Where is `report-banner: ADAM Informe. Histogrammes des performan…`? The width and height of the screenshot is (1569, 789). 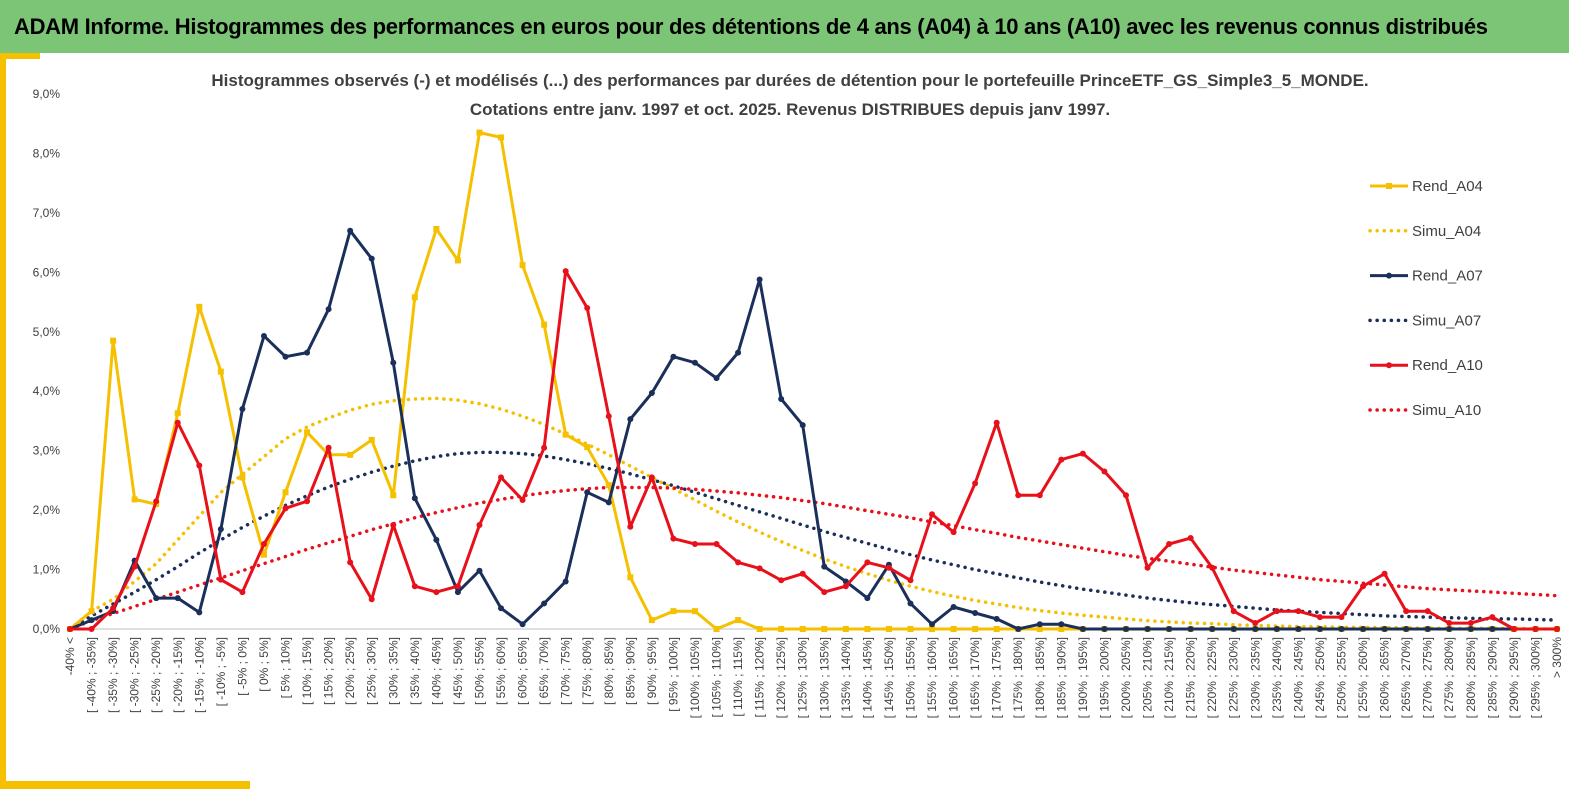 report-banner: ADAM Informe. Histogrammes des performan… is located at coordinates (784, 26).